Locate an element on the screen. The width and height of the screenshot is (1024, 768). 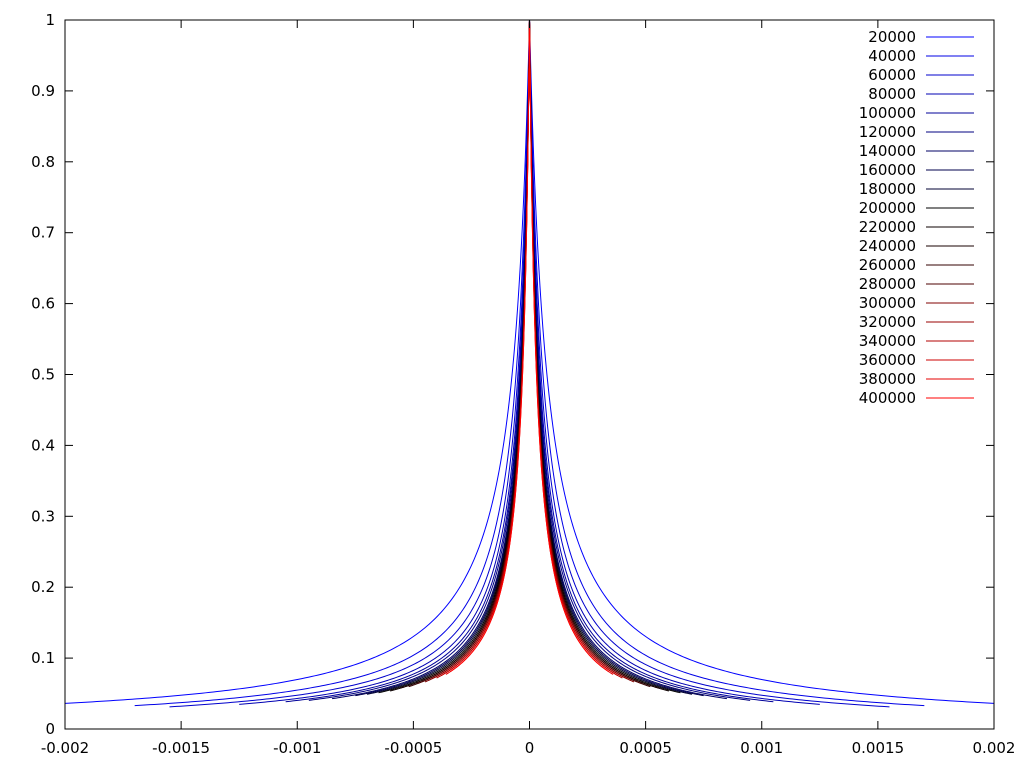
x-tick-label: 0 is located at coordinates (530, 748).